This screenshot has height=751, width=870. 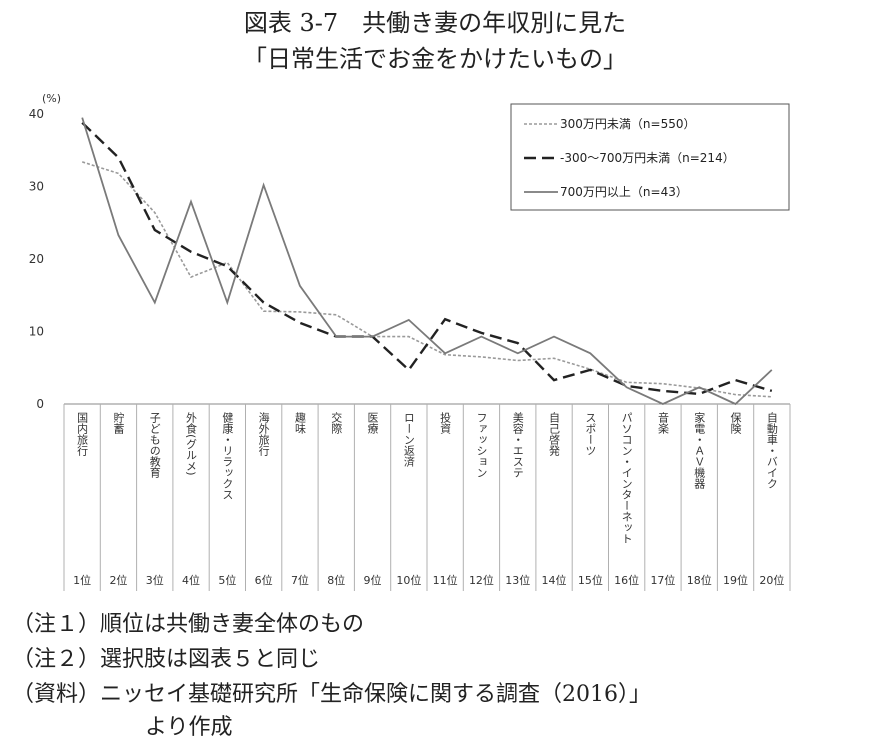 What do you see at coordinates (336, 422) in the screenshot?
I see `x-category-label: 交際` at bounding box center [336, 422].